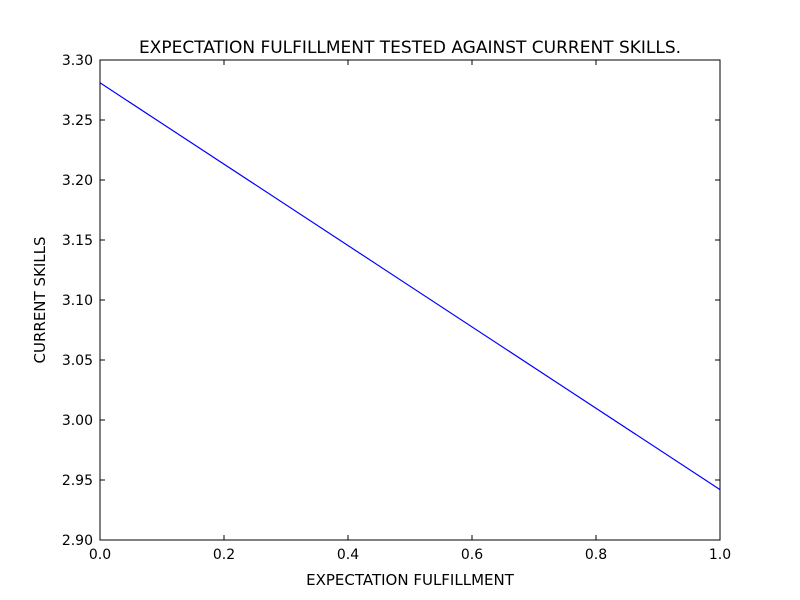 The height and width of the screenshot is (600, 800). What do you see at coordinates (77, 61) in the screenshot?
I see `y-tick-label: 3.30` at bounding box center [77, 61].